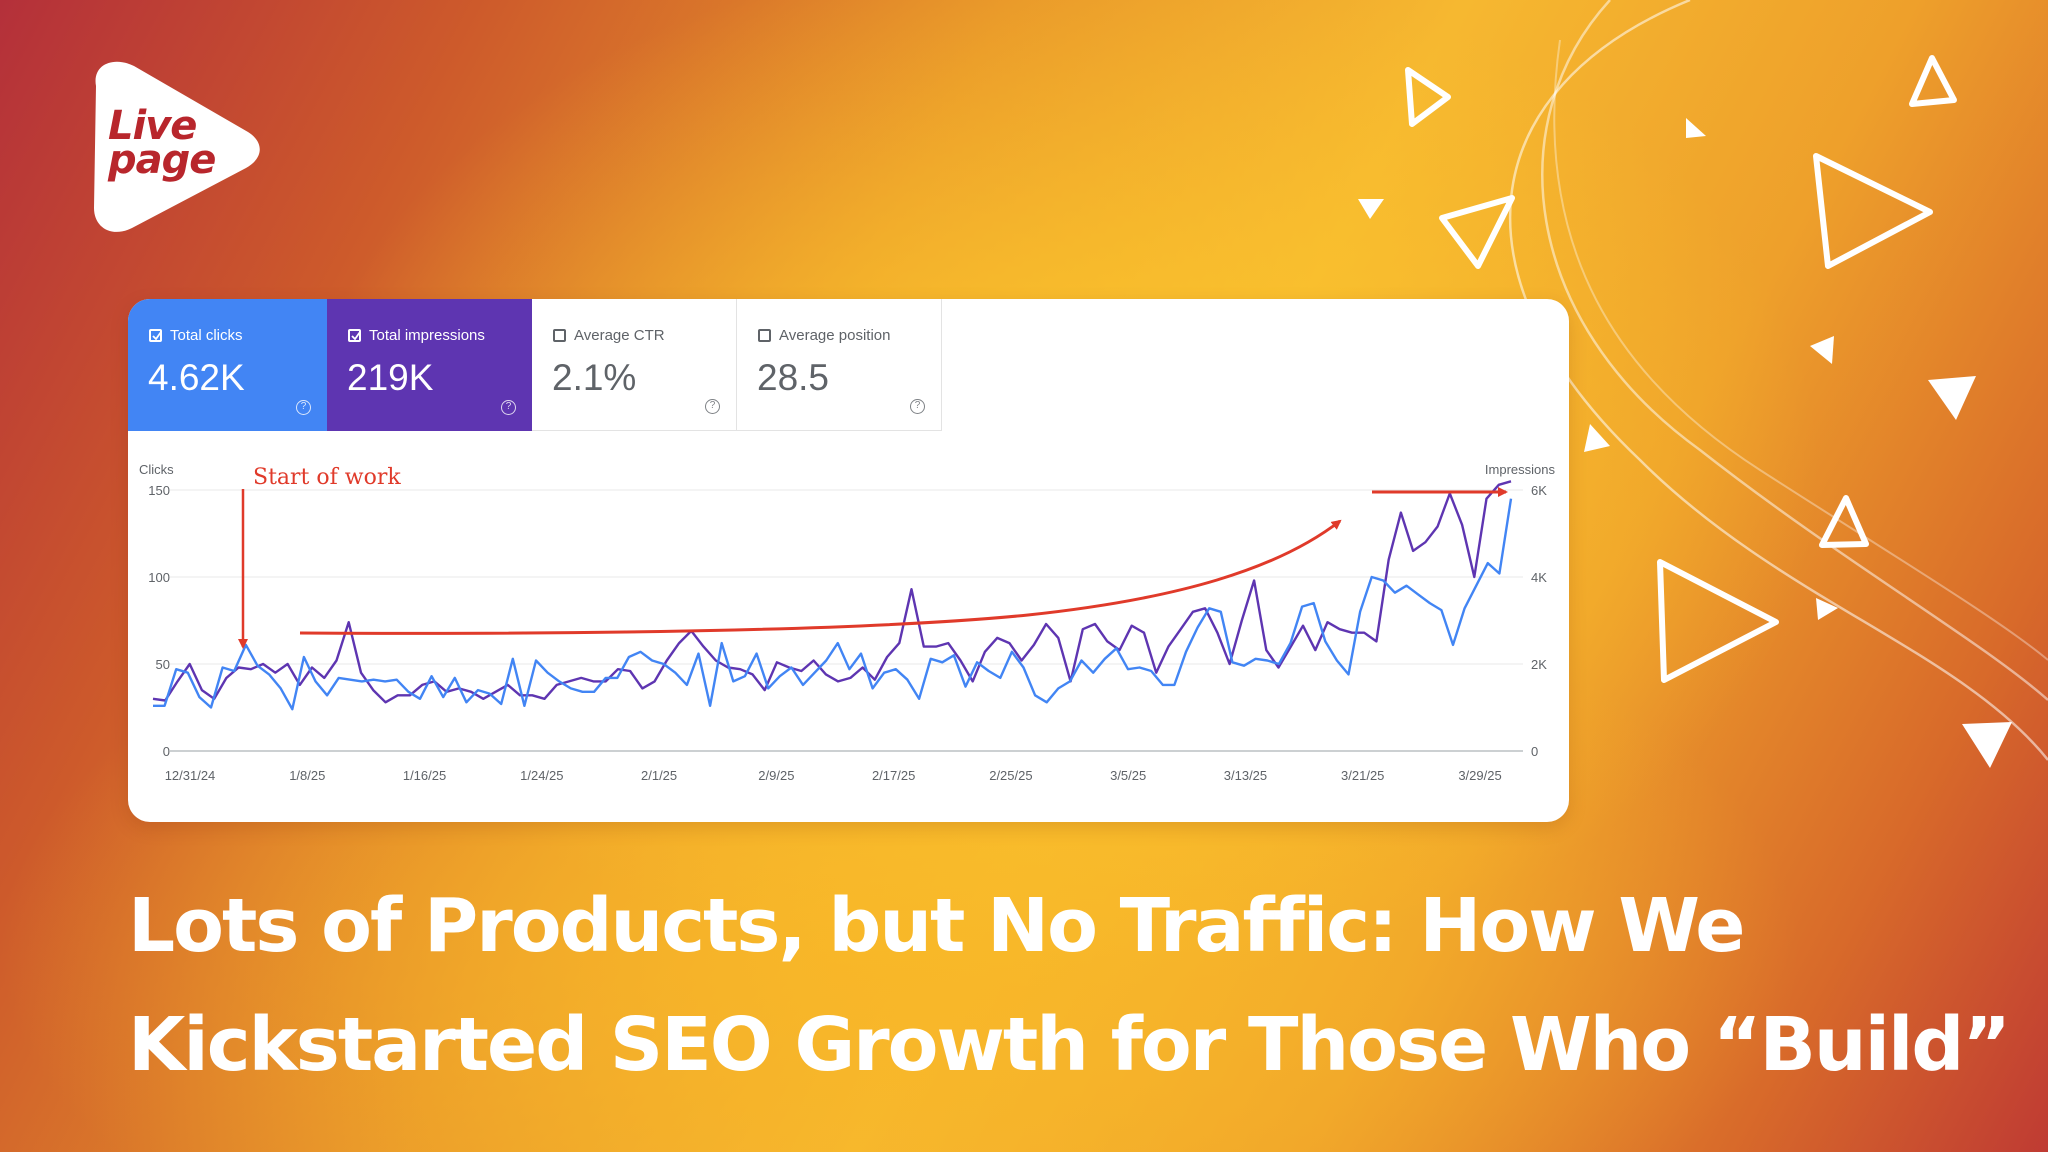  I want to click on right-tick-label: 2K, so click(1539, 664).